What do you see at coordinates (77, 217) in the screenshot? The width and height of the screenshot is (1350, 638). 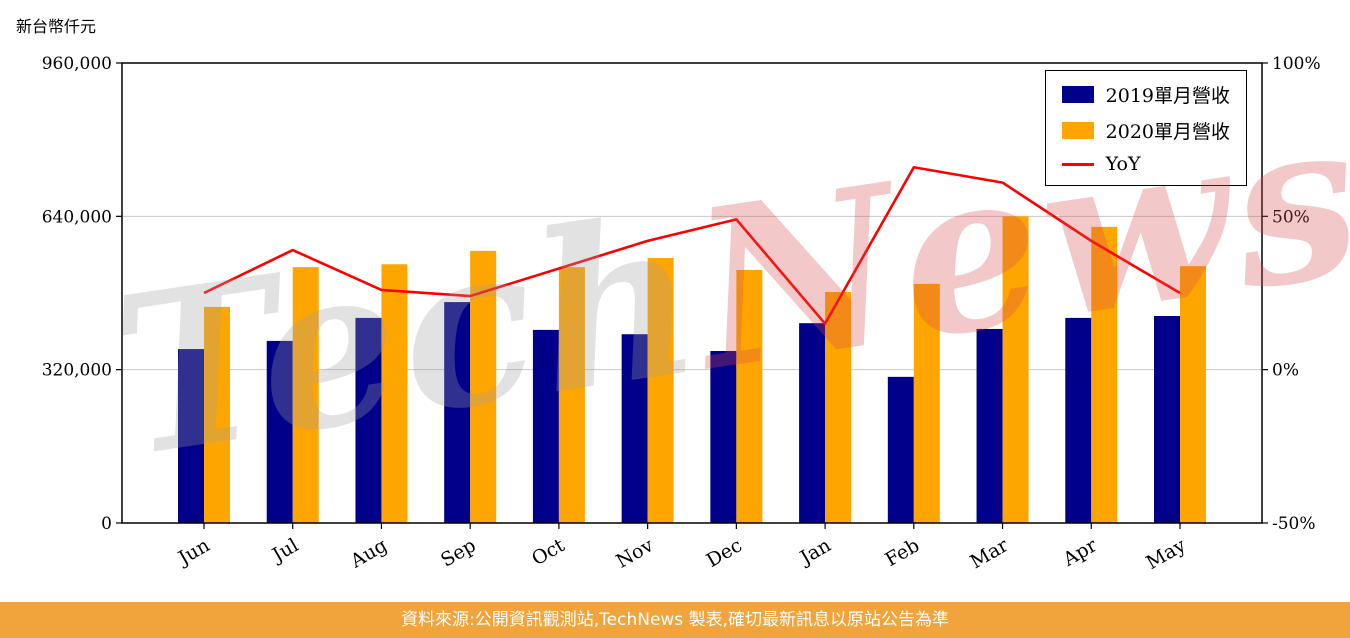 I see `left-tick-label: 640,000` at bounding box center [77, 217].